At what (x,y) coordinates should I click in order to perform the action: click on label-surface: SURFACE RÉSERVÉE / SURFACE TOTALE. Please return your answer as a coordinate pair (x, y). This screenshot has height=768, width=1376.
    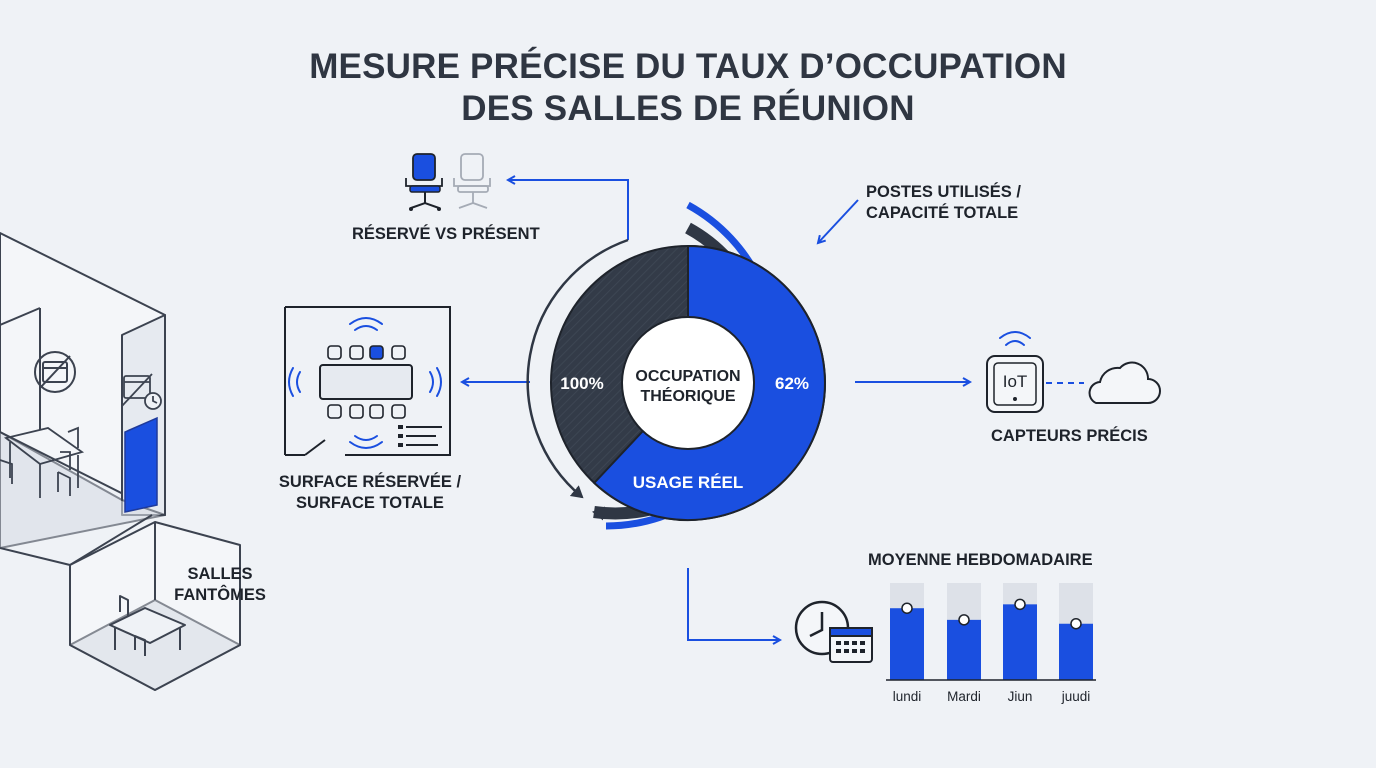
    Looking at the image, I should click on (370, 493).